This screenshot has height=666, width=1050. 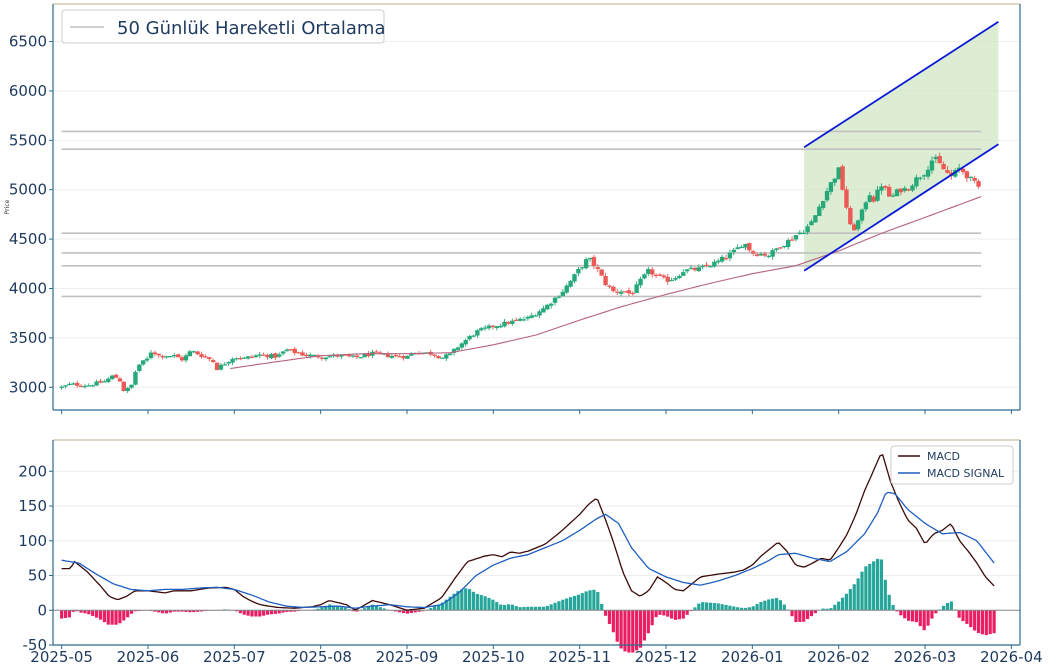 What do you see at coordinates (42, 610) in the screenshot?
I see `macd-y-tick-label: 0` at bounding box center [42, 610].